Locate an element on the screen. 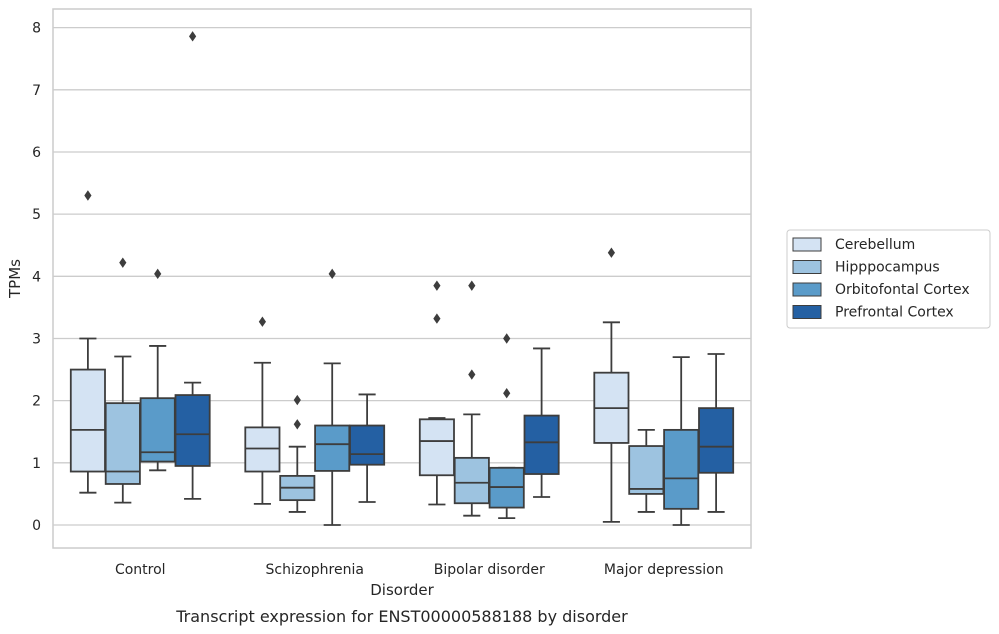 Image resolution: width=999 pixels, height=634 pixels. legend-frame is located at coordinates (888, 279).